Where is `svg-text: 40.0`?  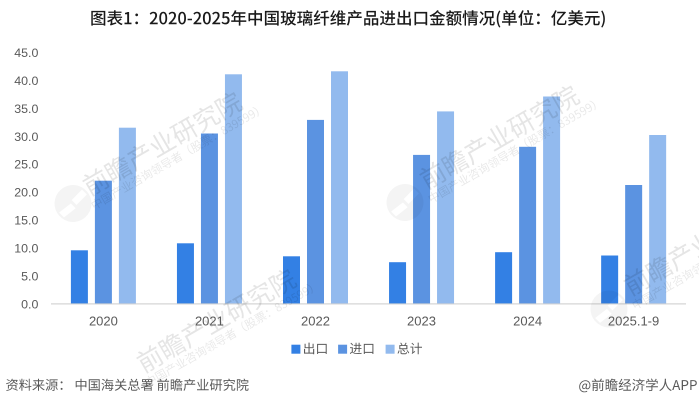 svg-text: 40.0 is located at coordinates (26, 81).